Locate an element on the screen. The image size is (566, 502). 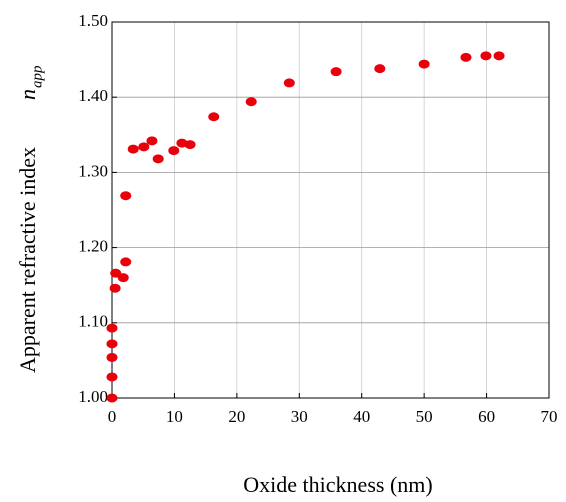
y-tick-label: 1.40 is located at coordinates (93, 95).